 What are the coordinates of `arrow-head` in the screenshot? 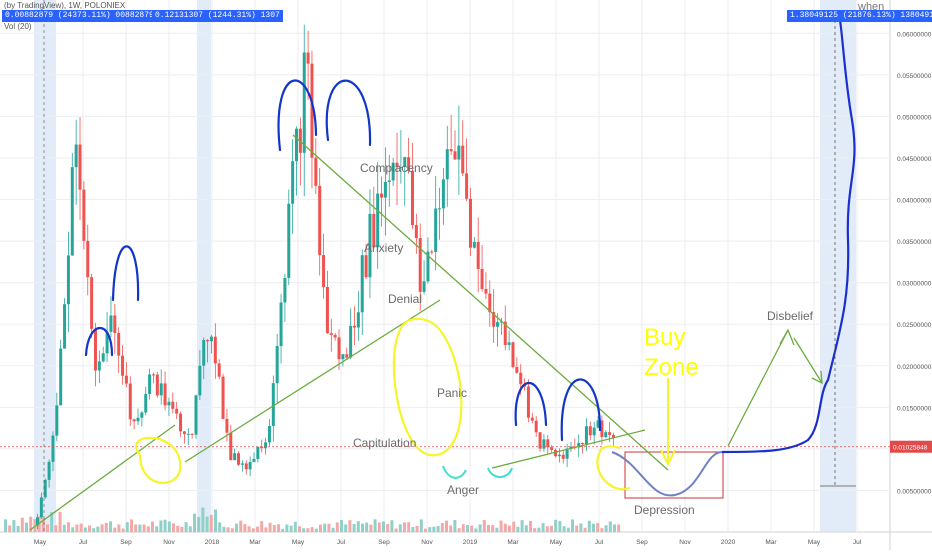 It's located at (817, 377).